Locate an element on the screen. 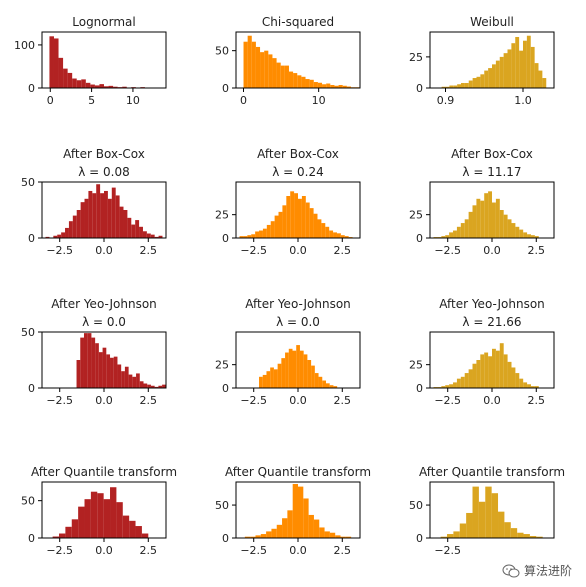  subplot-3: Weibull 0.9 1.0 0 25 is located at coordinates (482, 61).